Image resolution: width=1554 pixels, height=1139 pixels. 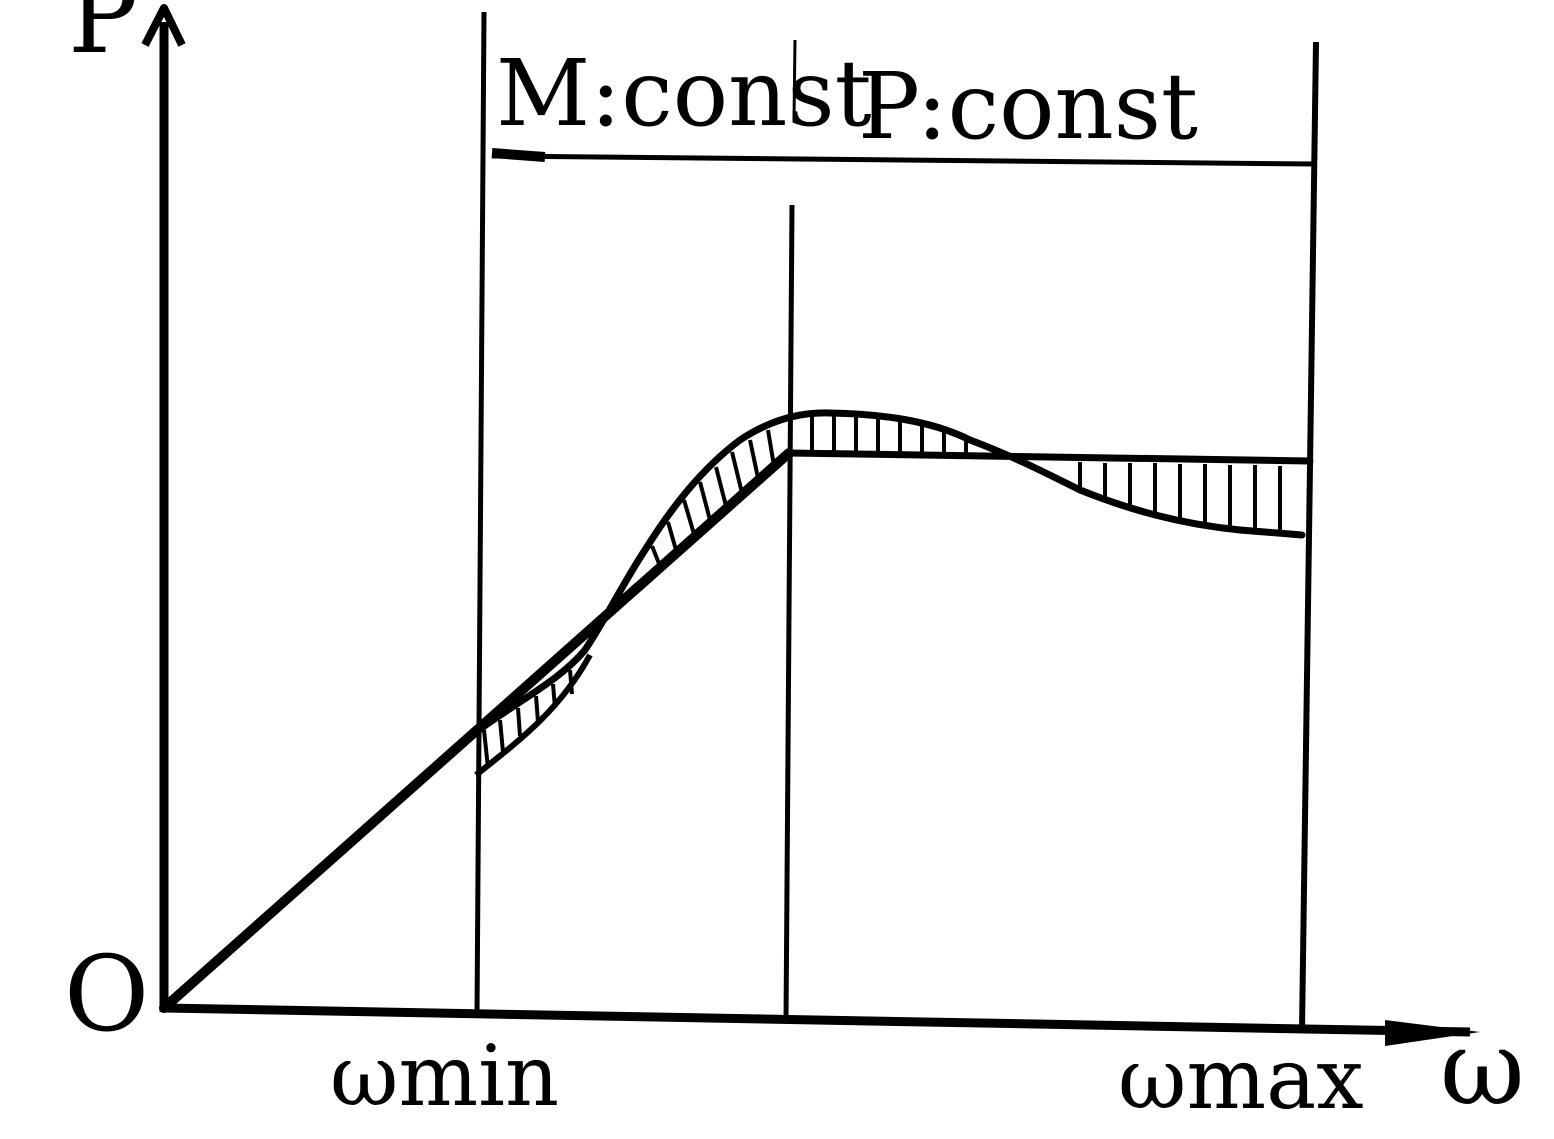 What do you see at coordinates (163, 25) in the screenshot?
I see `y-axis-arrowhead` at bounding box center [163, 25].